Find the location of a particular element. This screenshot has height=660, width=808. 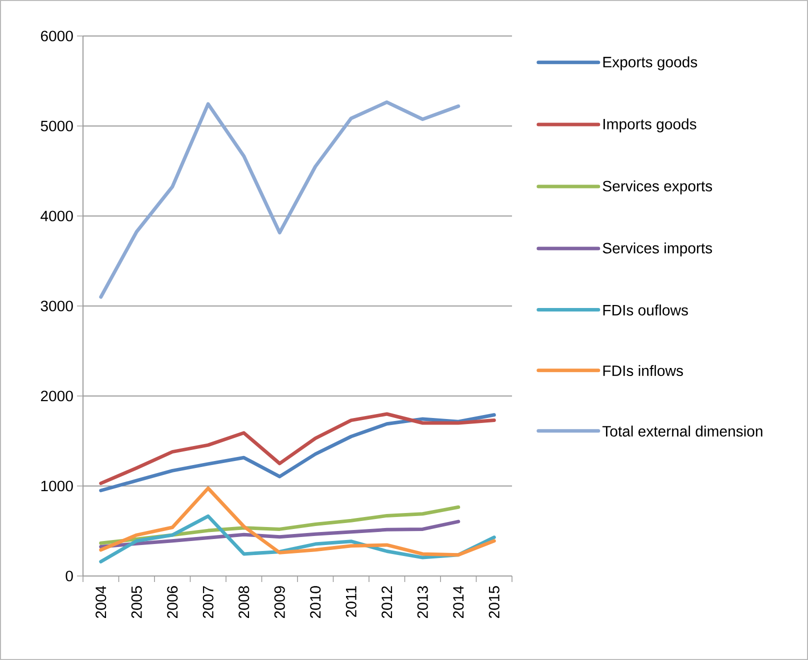

y-tick-label: 3000 is located at coordinates (56, 306).